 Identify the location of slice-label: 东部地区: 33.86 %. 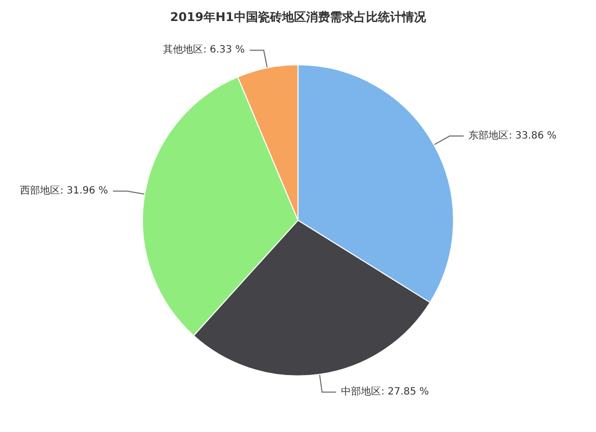
(512, 136).